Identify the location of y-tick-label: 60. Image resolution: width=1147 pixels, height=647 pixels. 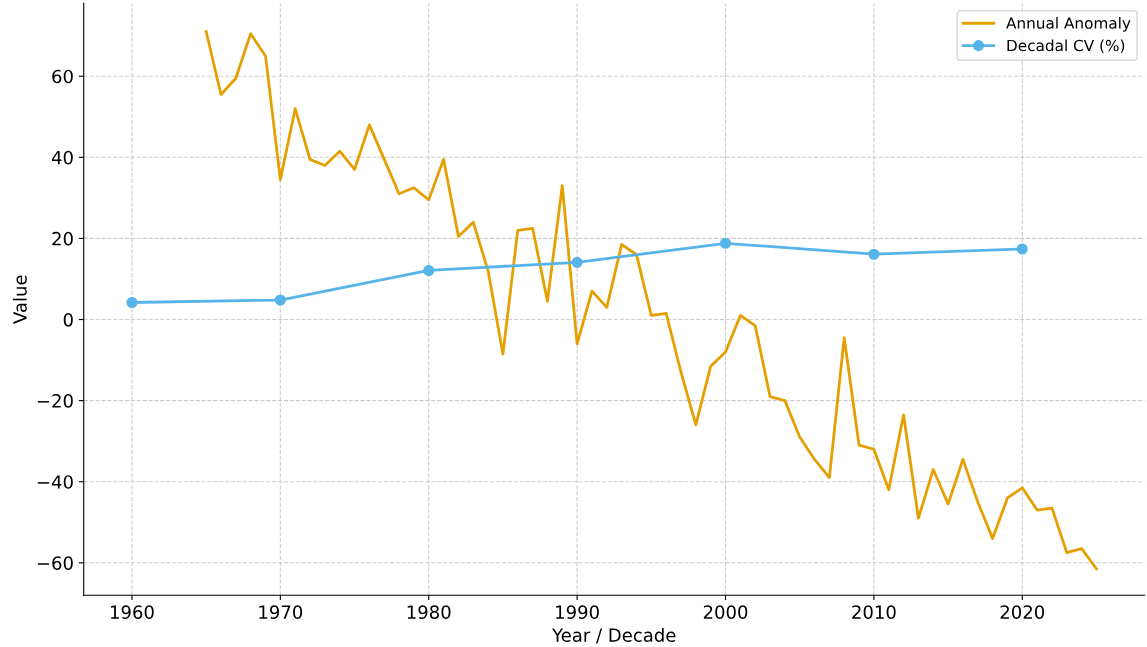
(62, 76).